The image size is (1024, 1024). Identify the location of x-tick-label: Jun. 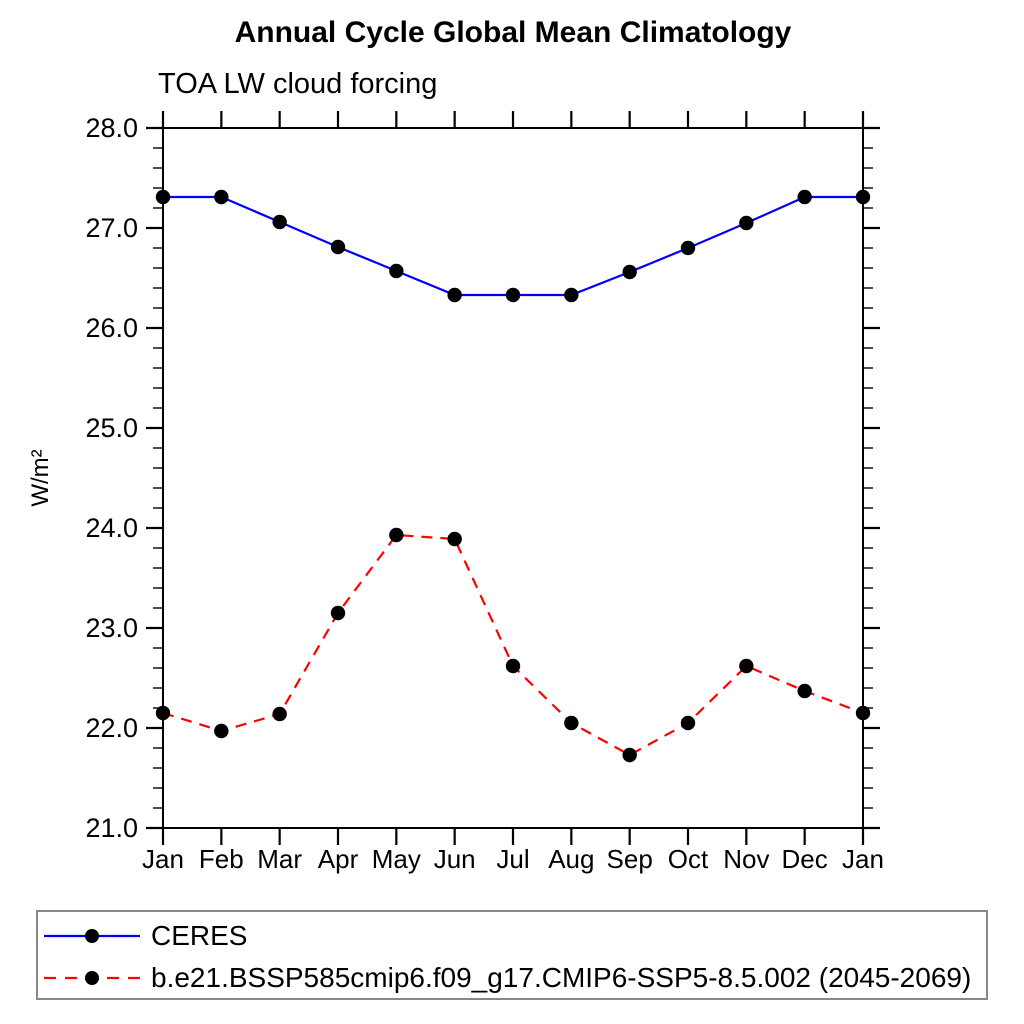
(455, 859).